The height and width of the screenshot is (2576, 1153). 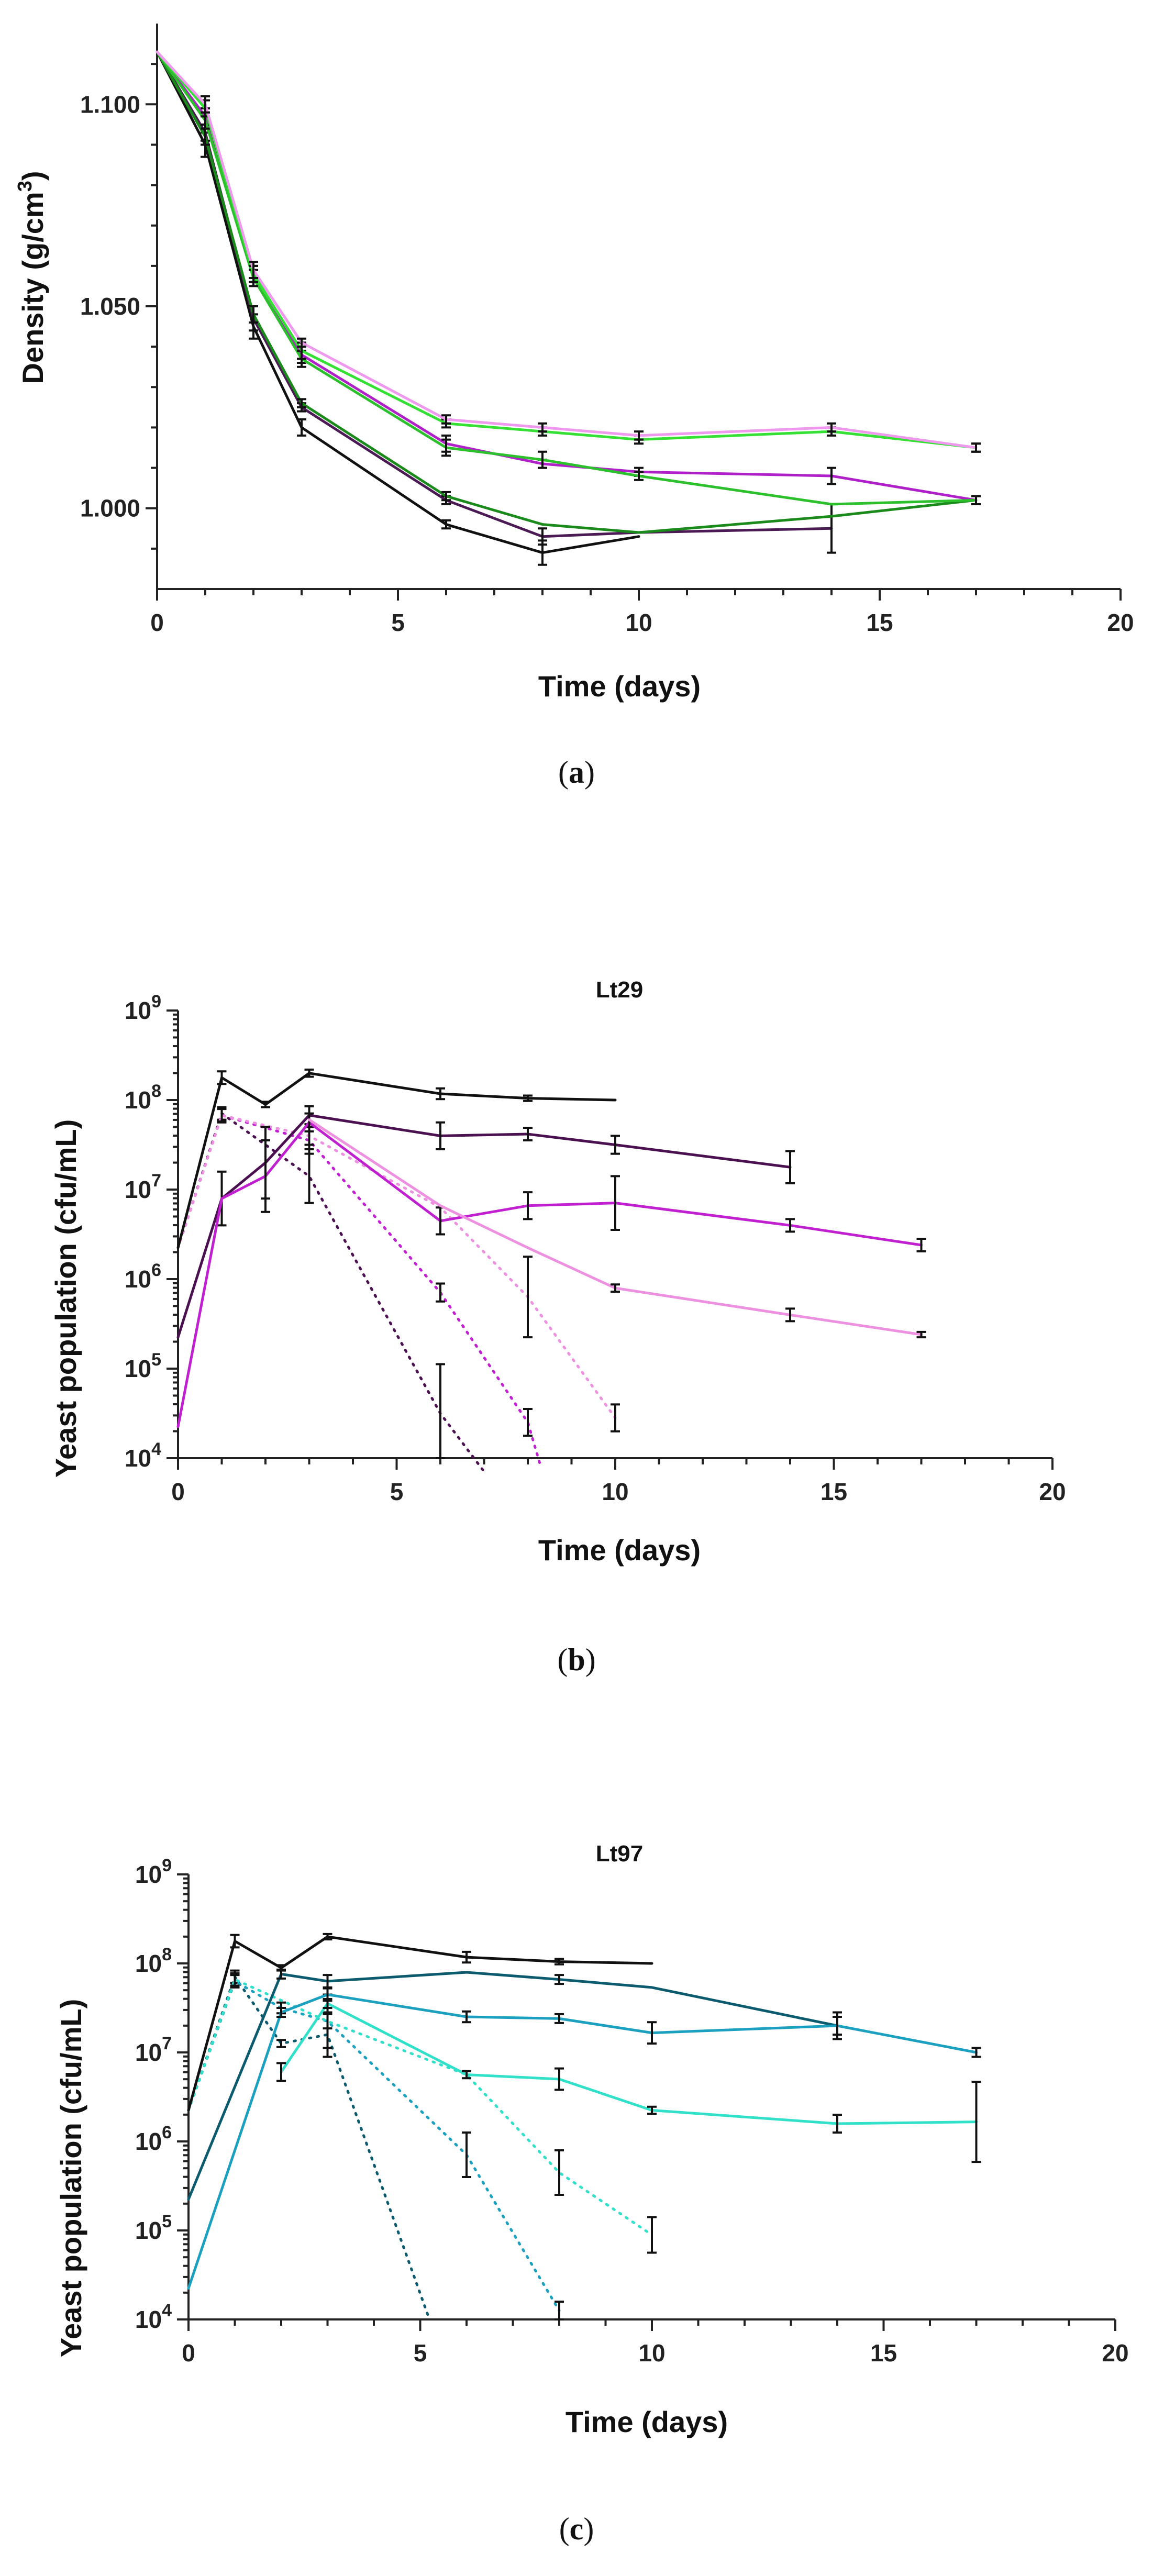 What do you see at coordinates (153, 2050) in the screenshot?
I see `y-tick-label: 10⁷` at bounding box center [153, 2050].